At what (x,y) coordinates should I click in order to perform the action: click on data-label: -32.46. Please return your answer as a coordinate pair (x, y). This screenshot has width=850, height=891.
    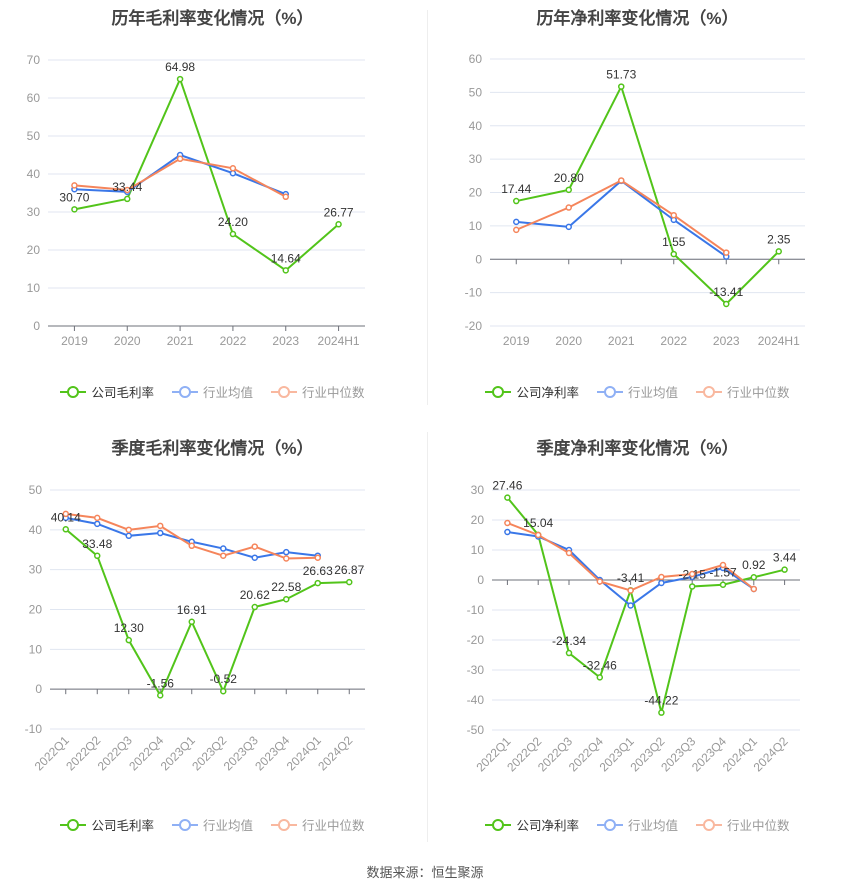
    Looking at the image, I should click on (600, 665).